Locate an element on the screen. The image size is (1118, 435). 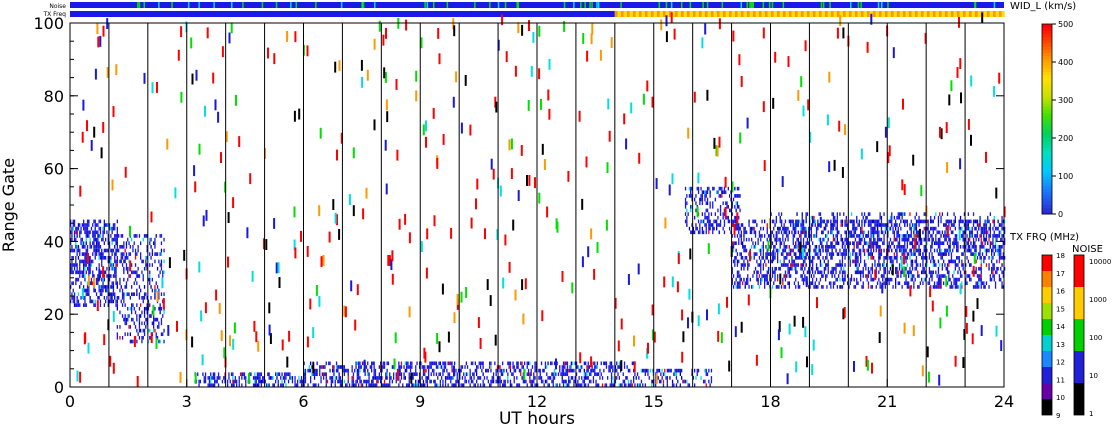
width-colorbar-step is located at coordinates (1047, 136).